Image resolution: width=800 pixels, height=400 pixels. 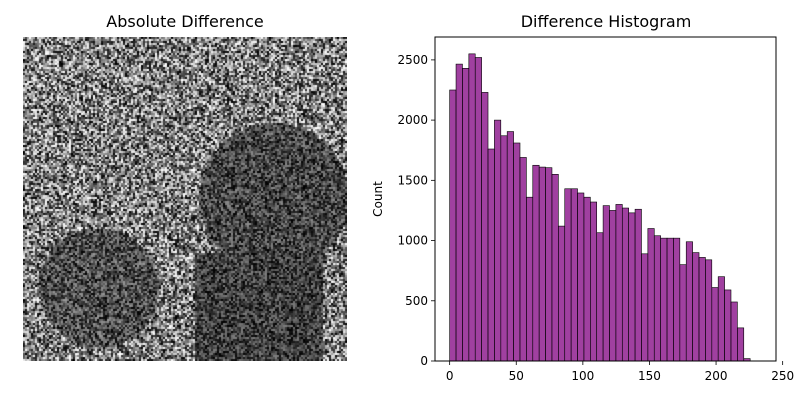 What do you see at coordinates (412, 60) in the screenshot?
I see `y-tick-label: 2500` at bounding box center [412, 60].